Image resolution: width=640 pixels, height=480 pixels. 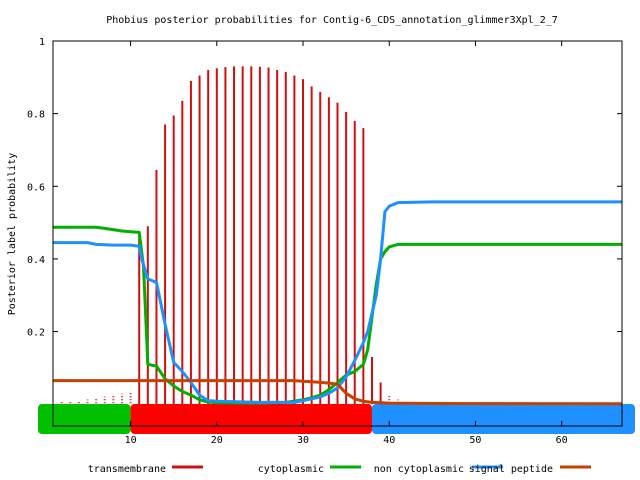 I want to click on legend-label-transmembrane: transmembrane, so click(x=127, y=469).